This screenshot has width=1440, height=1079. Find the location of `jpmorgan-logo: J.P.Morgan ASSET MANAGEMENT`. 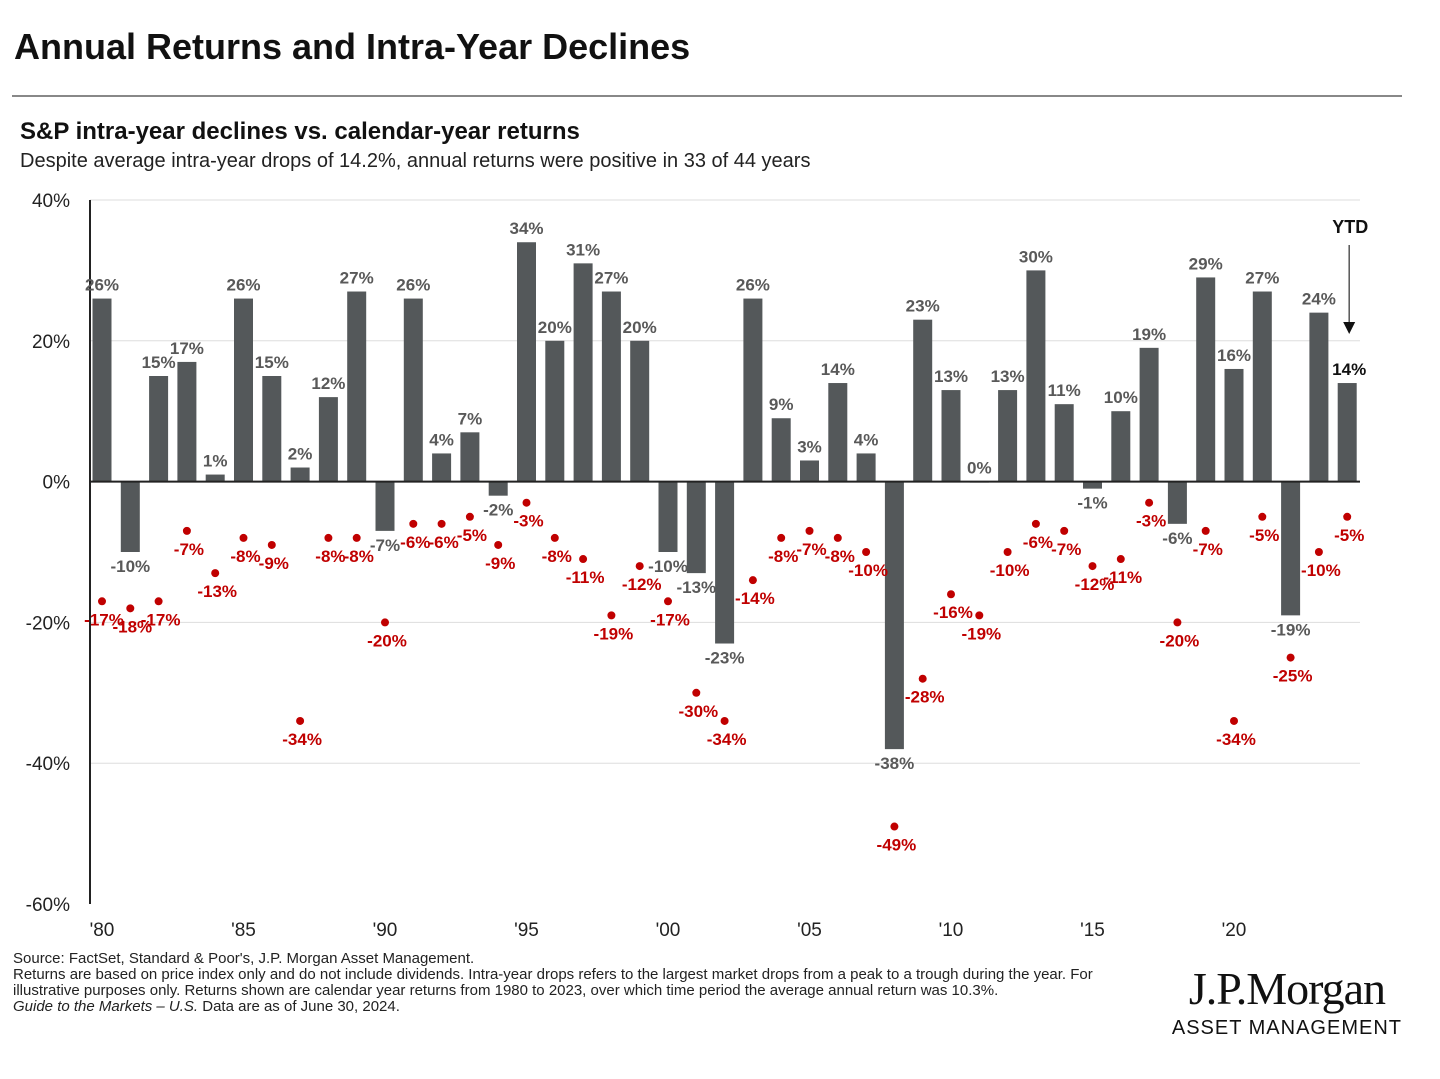

jpmorgan-logo: J.P.Morgan ASSET MANAGEMENT is located at coordinates (1287, 1001).